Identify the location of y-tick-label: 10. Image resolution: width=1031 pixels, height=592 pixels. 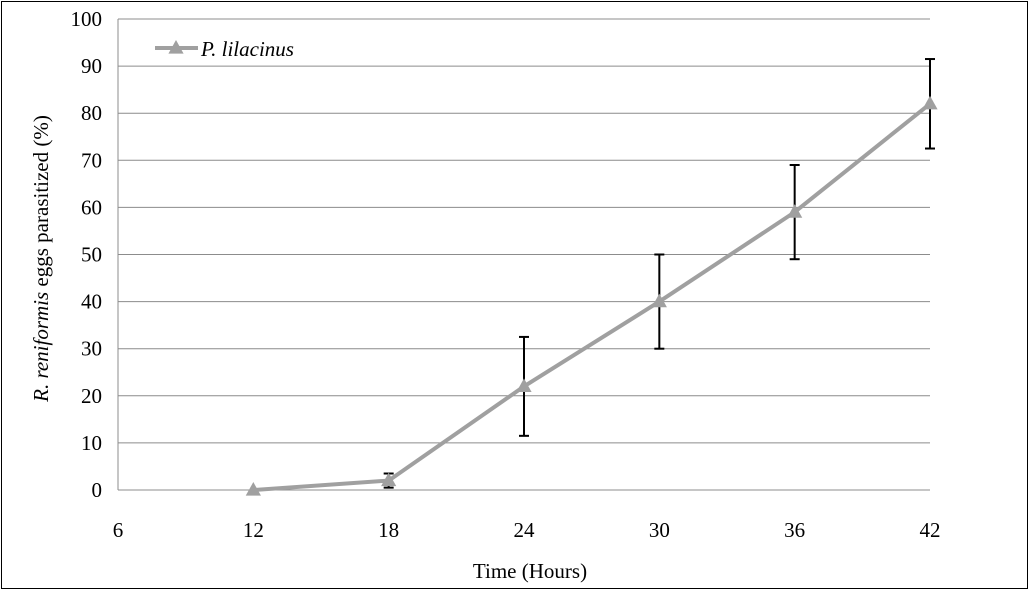
(91, 443).